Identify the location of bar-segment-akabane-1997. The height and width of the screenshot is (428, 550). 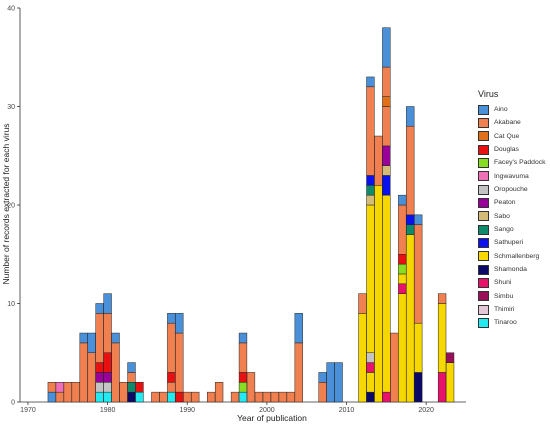
(243, 357).